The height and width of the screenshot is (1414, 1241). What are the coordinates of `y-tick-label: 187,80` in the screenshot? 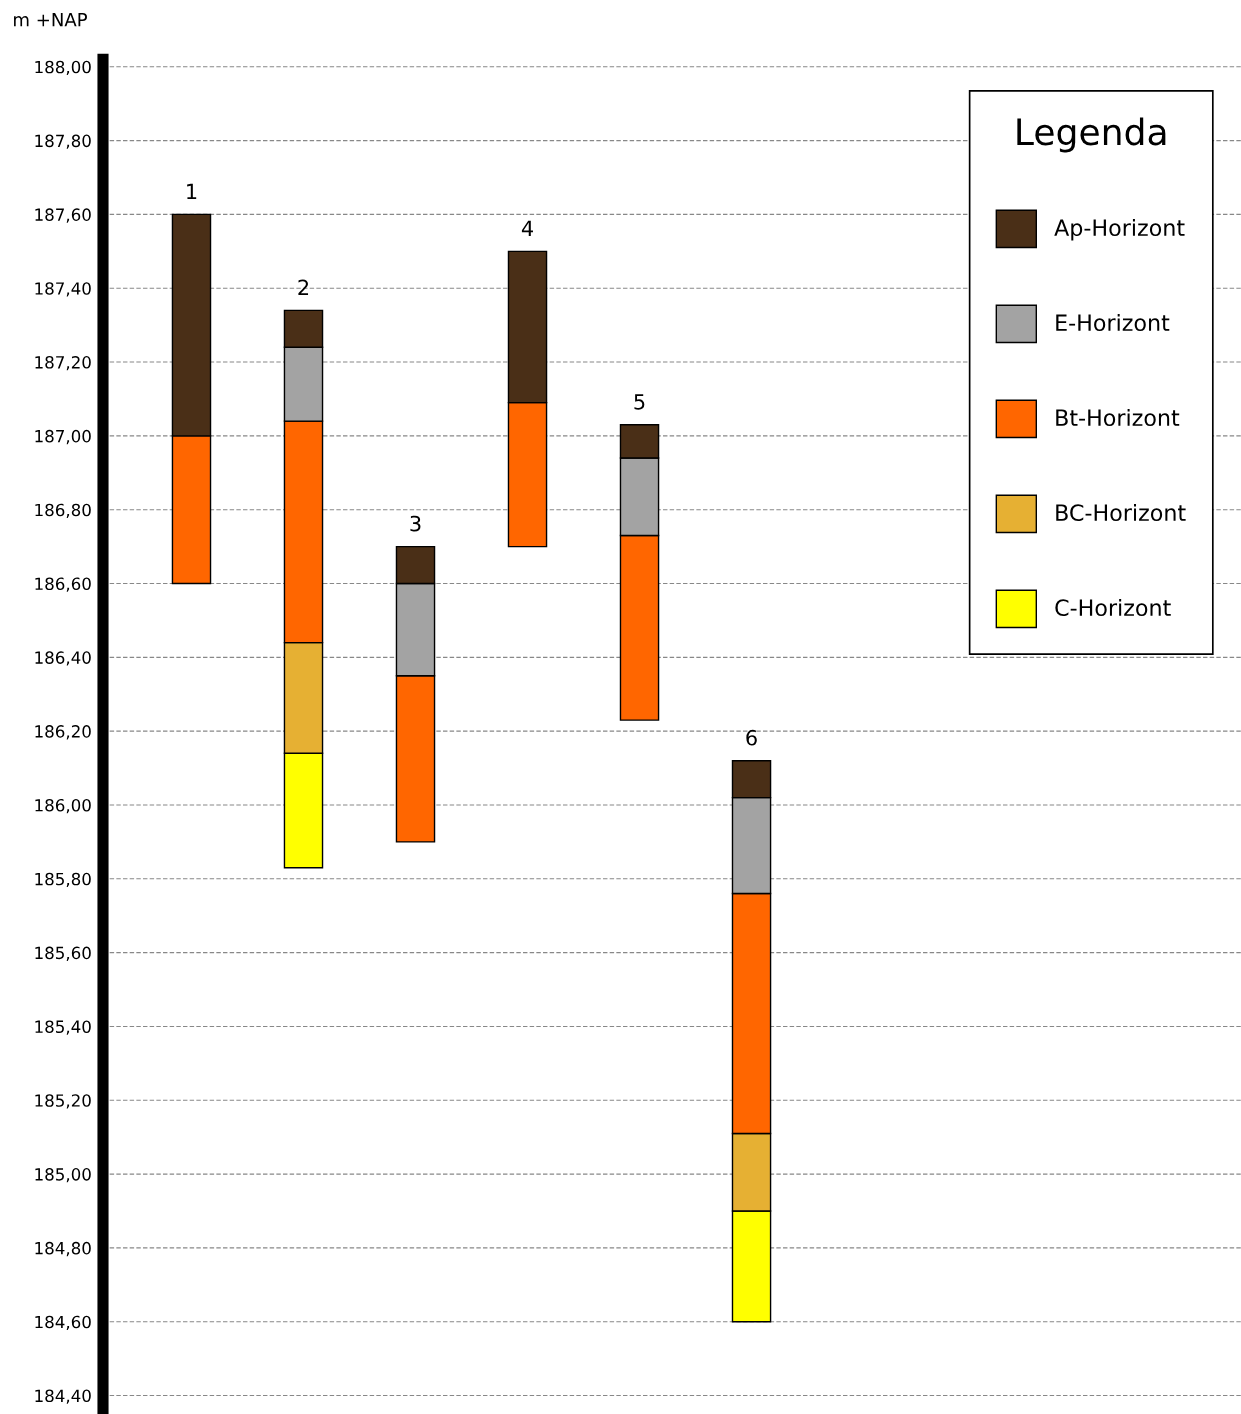 It's located at (63, 141).